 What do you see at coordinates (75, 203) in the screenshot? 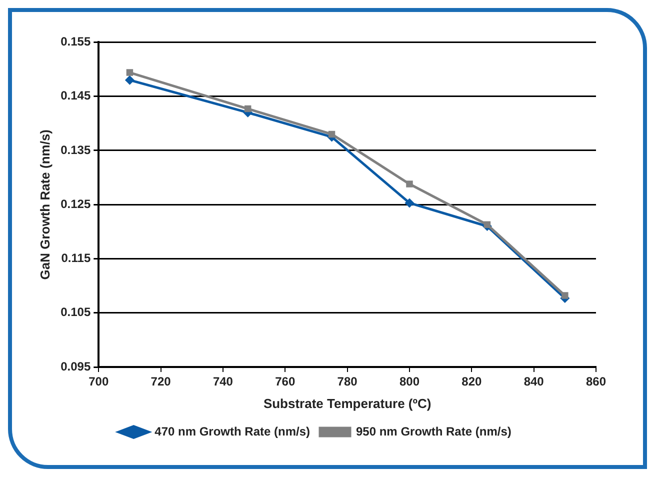
I see `y-tick-label: 0.125` at bounding box center [75, 203].